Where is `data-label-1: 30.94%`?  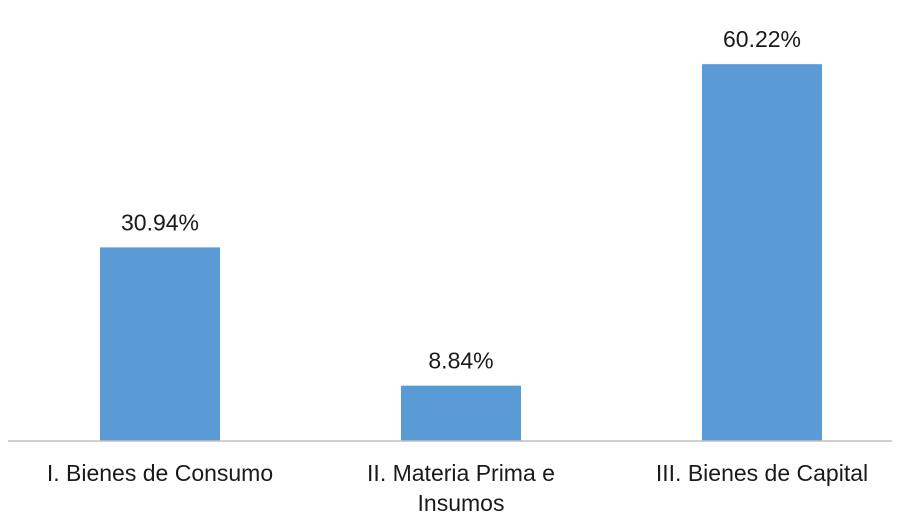
data-label-1: 30.94% is located at coordinates (160, 222).